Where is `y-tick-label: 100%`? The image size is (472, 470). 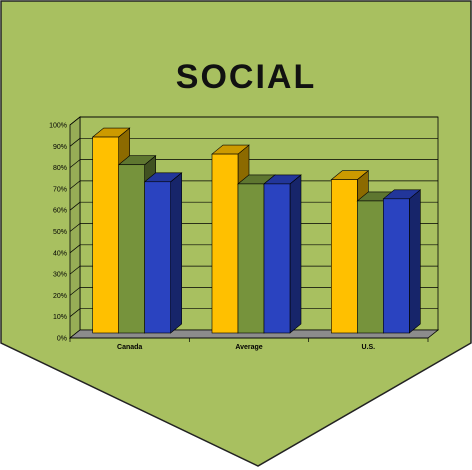
y-tick-label: 100% is located at coordinates (58, 126).